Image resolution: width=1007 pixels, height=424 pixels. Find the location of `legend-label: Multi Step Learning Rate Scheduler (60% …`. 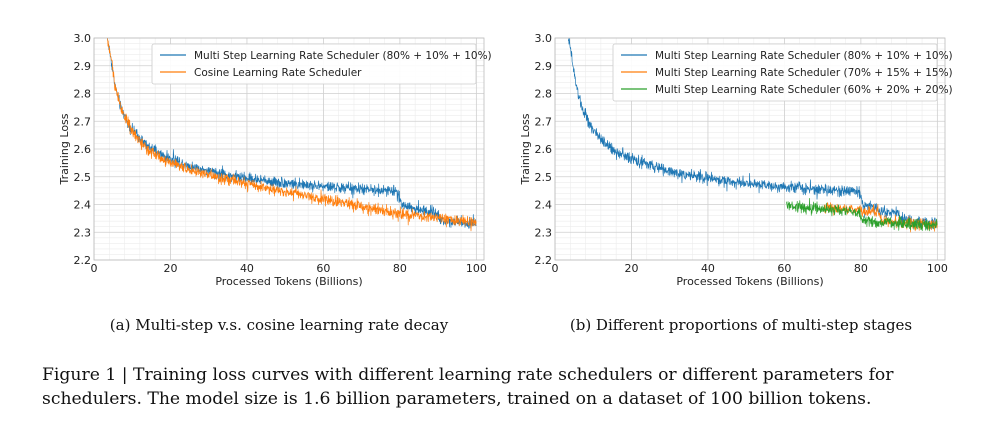

legend-label: Multi Step Learning Rate Scheduler (60% … is located at coordinates (804, 90).